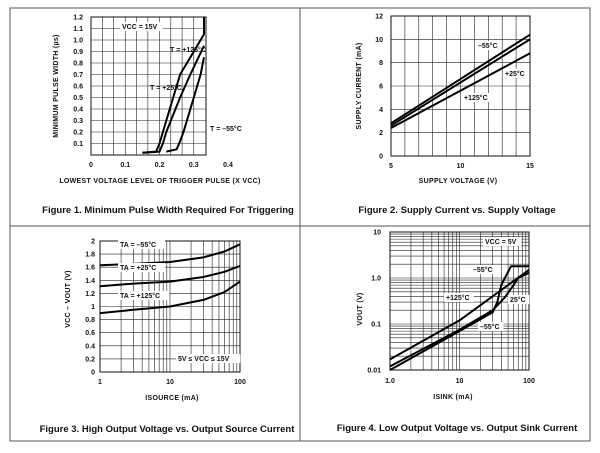  Describe the element at coordinates (160, 165) in the screenshot. I see `x-tick-label: 0.2` at that location.